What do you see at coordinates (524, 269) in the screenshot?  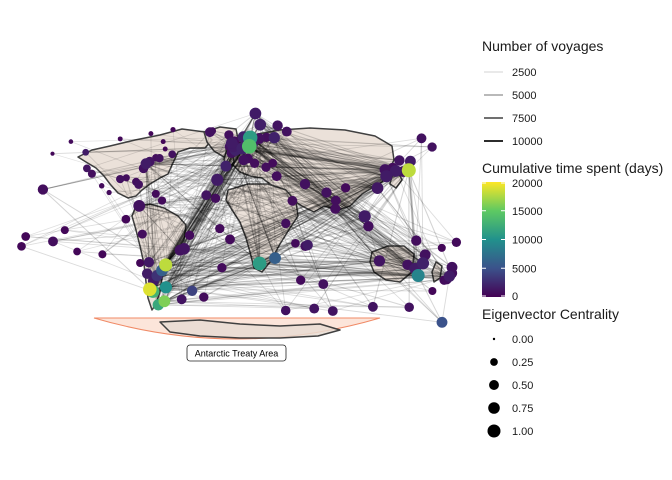 I see `legend-time-label: 5000` at bounding box center [524, 269].